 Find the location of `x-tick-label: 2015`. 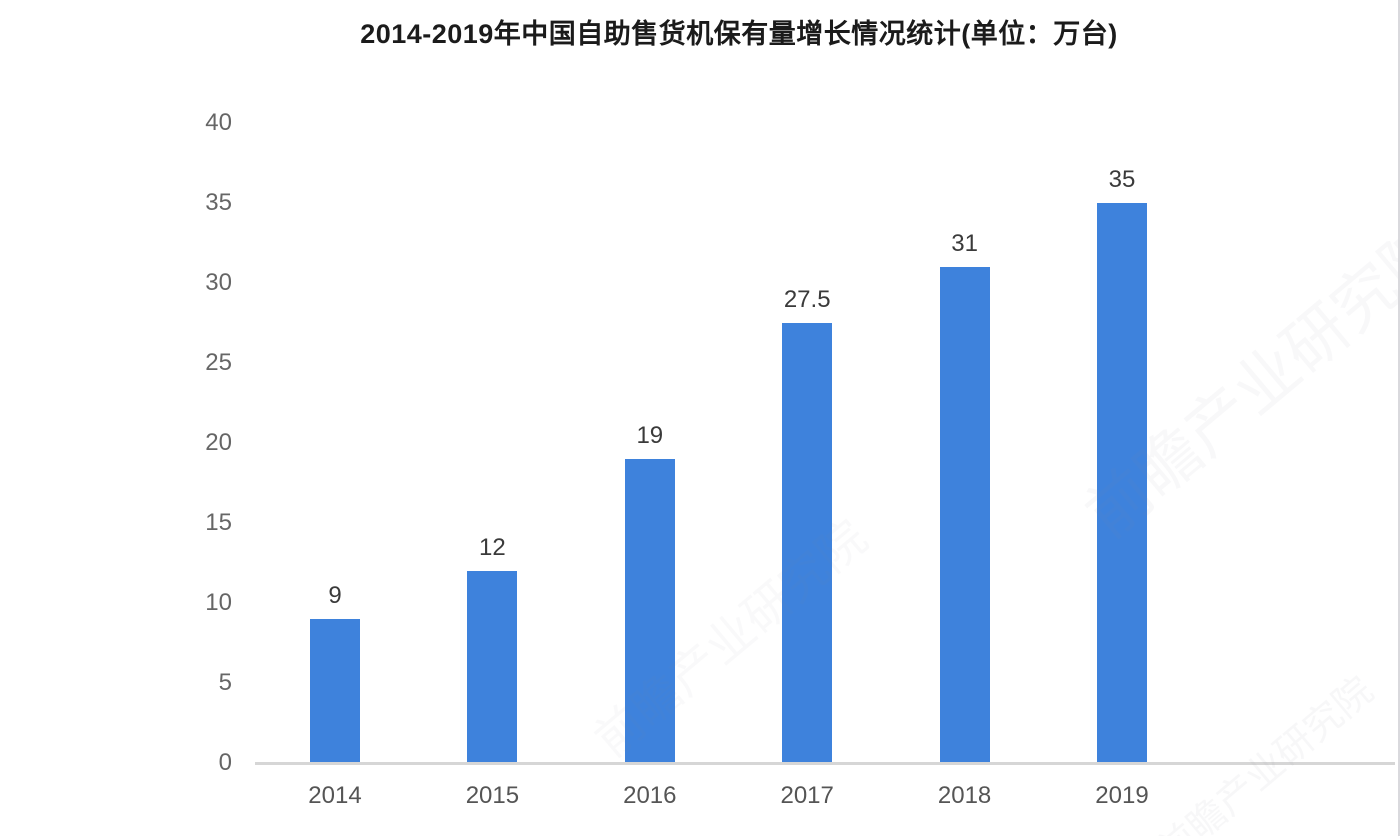

x-tick-label: 2015 is located at coordinates (492, 795).